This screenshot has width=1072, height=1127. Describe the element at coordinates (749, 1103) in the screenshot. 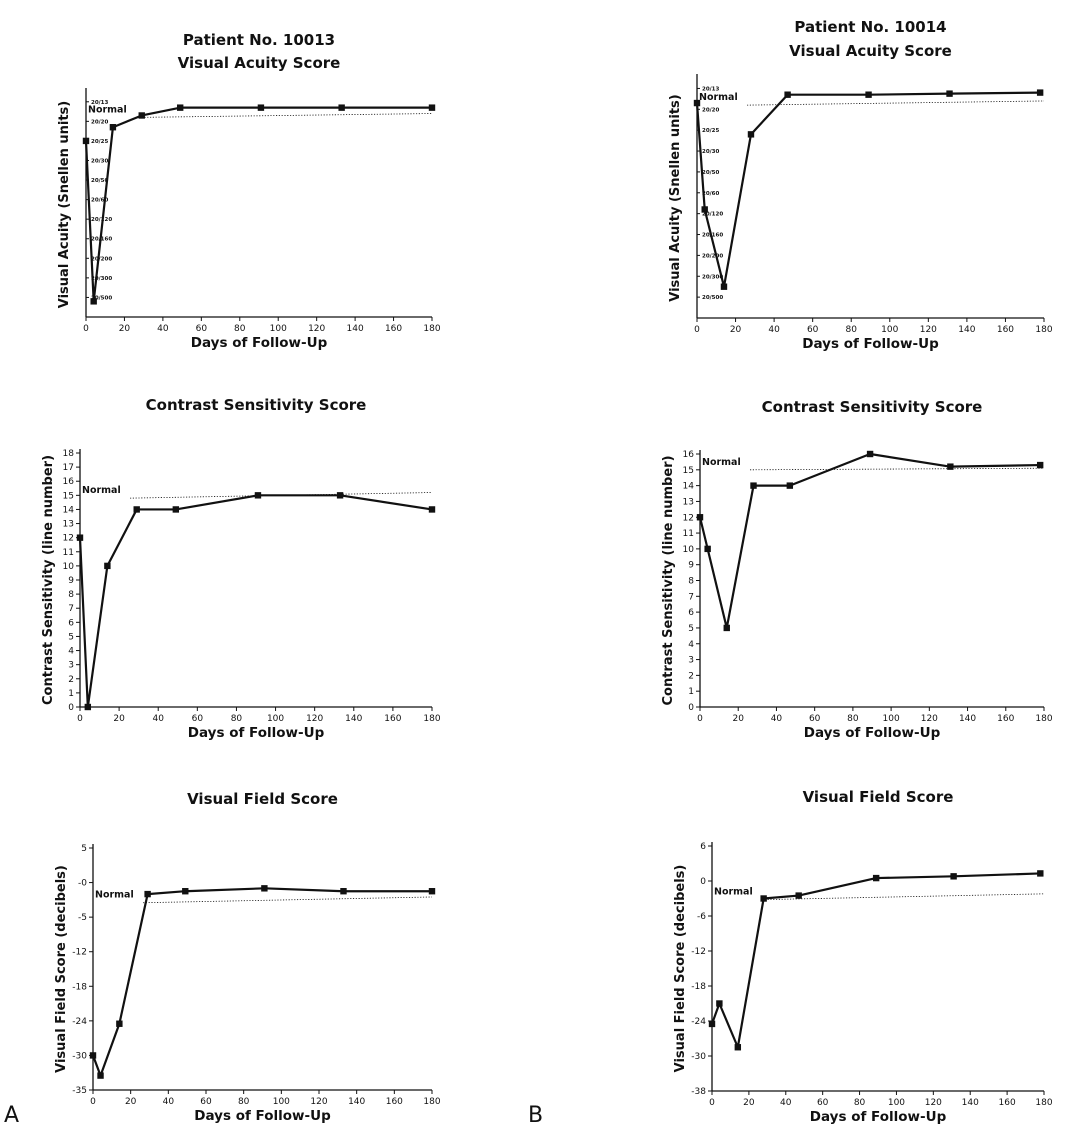

I see `chart-b-field-x-tick-label: 20` at that location.